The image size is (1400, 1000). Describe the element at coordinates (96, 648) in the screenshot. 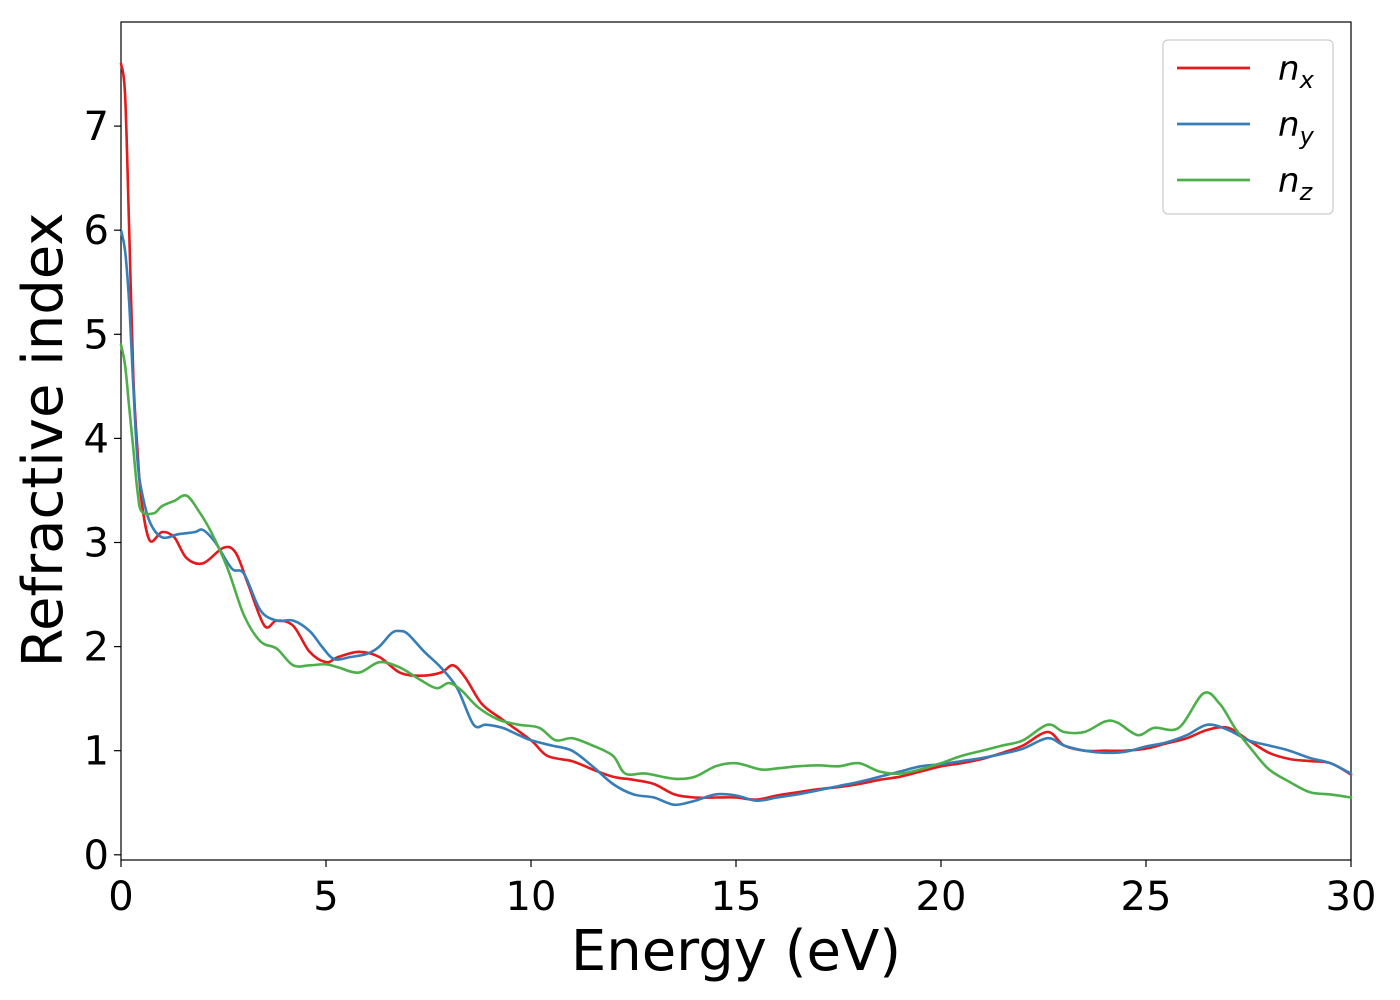

I see `y-tick-label: 2` at that location.